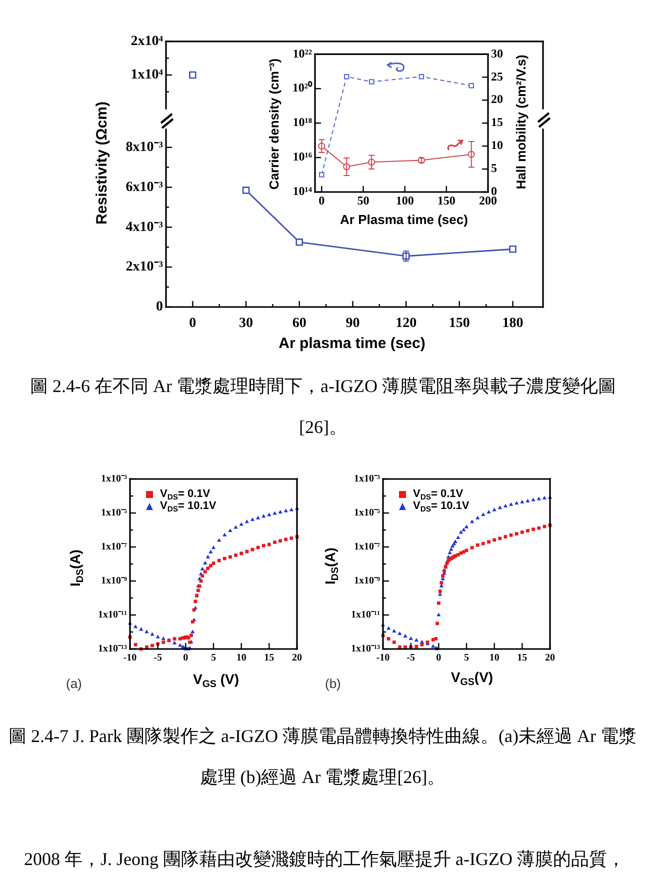 The height and width of the screenshot is (895, 645). I want to click on y-tick-label: 6x10⁻³, so click(144, 187).